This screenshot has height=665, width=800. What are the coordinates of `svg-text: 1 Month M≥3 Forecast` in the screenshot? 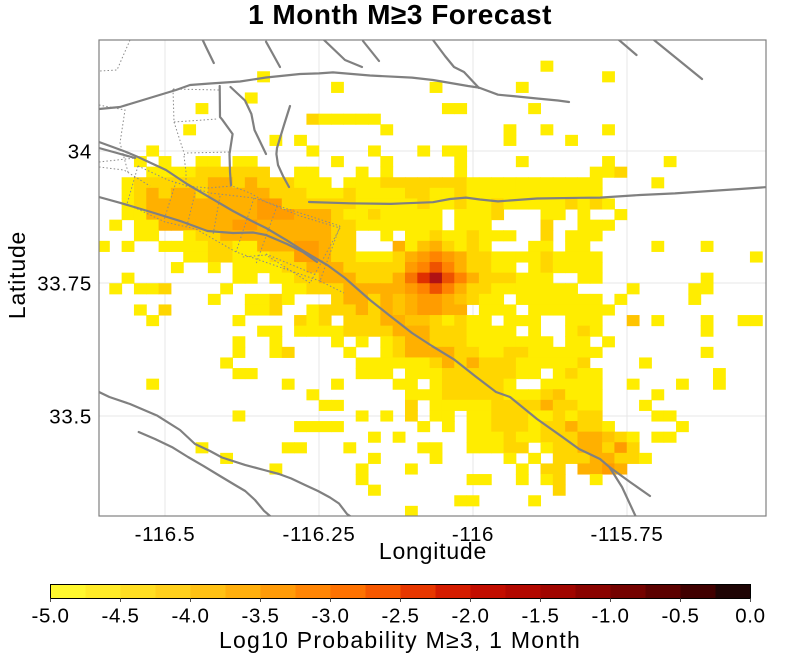 It's located at (400, 15).